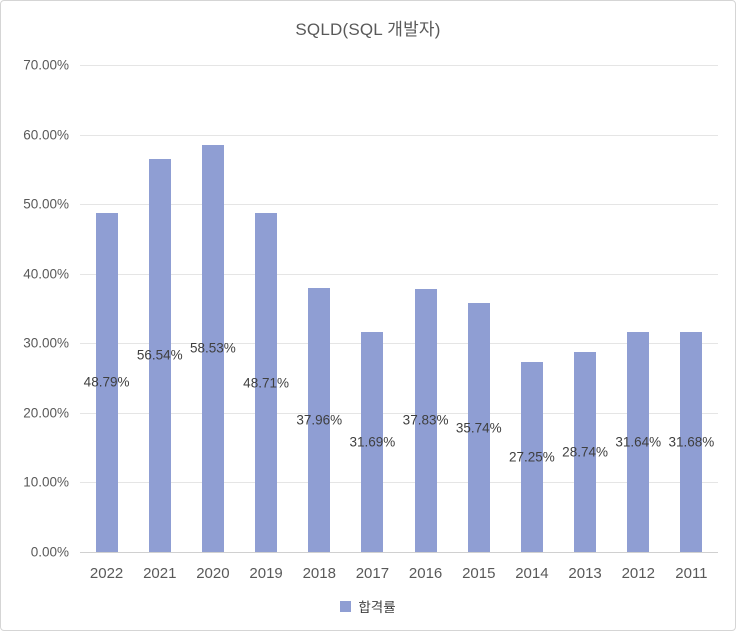 The width and height of the screenshot is (736, 631). Describe the element at coordinates (266, 573) in the screenshot. I see `x-axis-label: 2019` at that location.